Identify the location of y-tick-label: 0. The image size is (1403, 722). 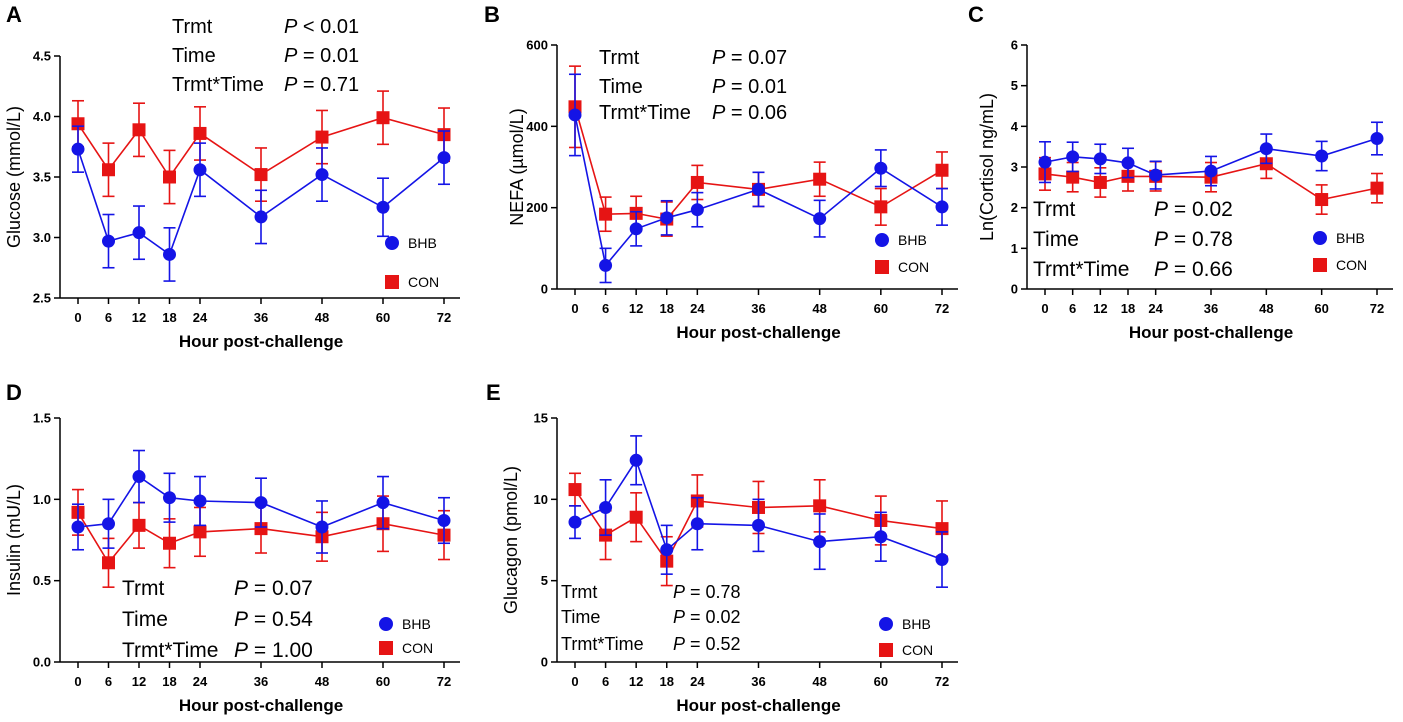
(544, 662).